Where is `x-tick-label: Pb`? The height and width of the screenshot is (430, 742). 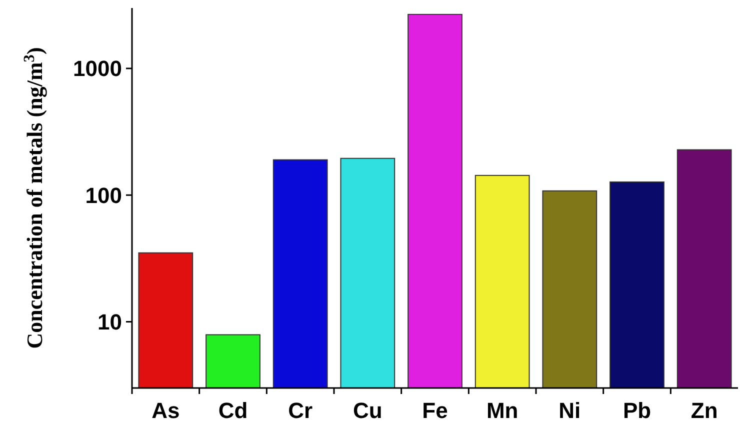
x-tick-label: Pb is located at coordinates (637, 410).